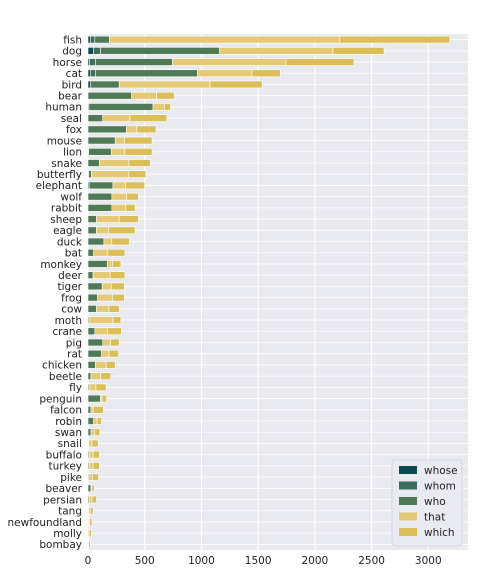  Describe the element at coordinates (408, 501) in the screenshot. I see `legend-swatch-who` at that location.